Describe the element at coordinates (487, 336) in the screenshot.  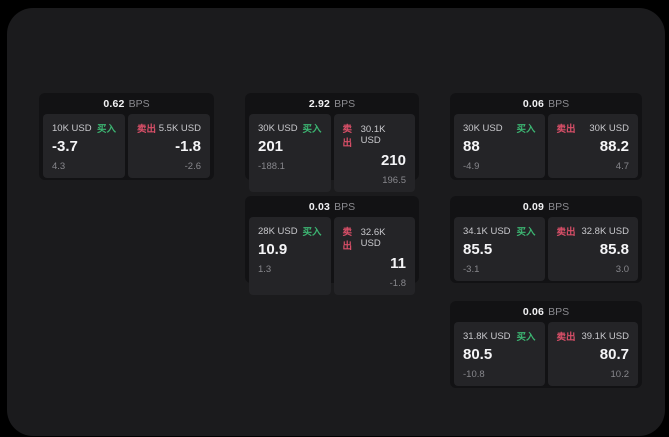
I see `buy-amount: 31.8K USD` at that location.